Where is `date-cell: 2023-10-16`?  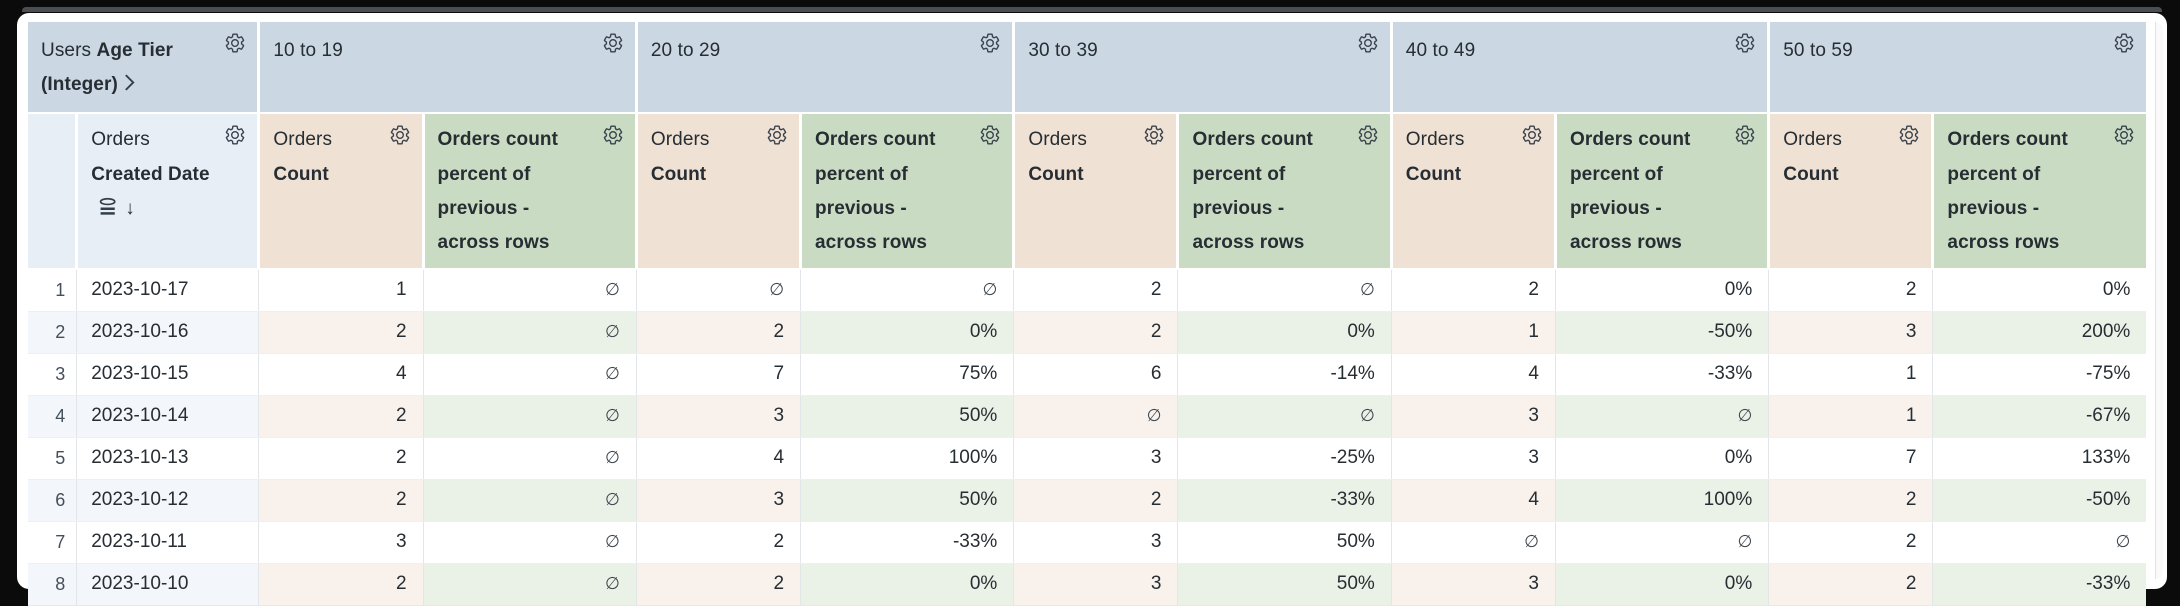 date-cell: 2023-10-16 is located at coordinates (168, 332).